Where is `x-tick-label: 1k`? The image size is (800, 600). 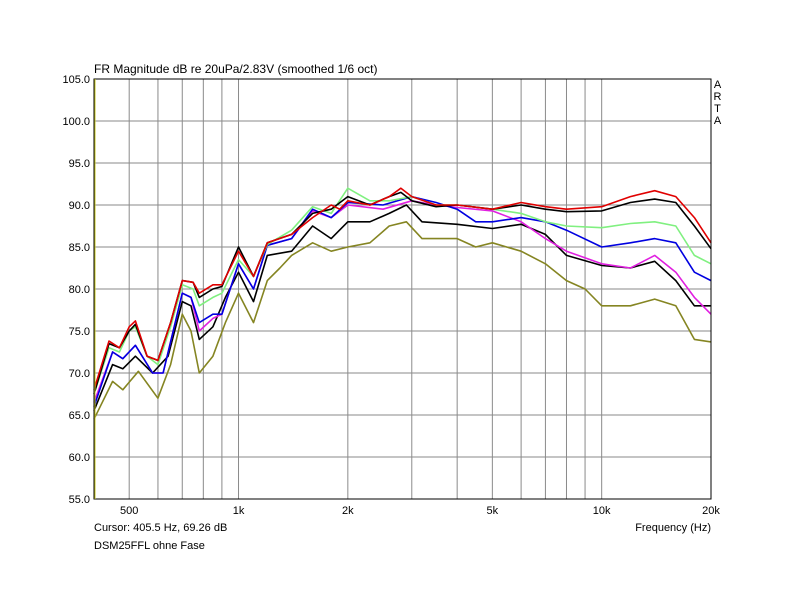
x-tick-label: 1k is located at coordinates (239, 511).